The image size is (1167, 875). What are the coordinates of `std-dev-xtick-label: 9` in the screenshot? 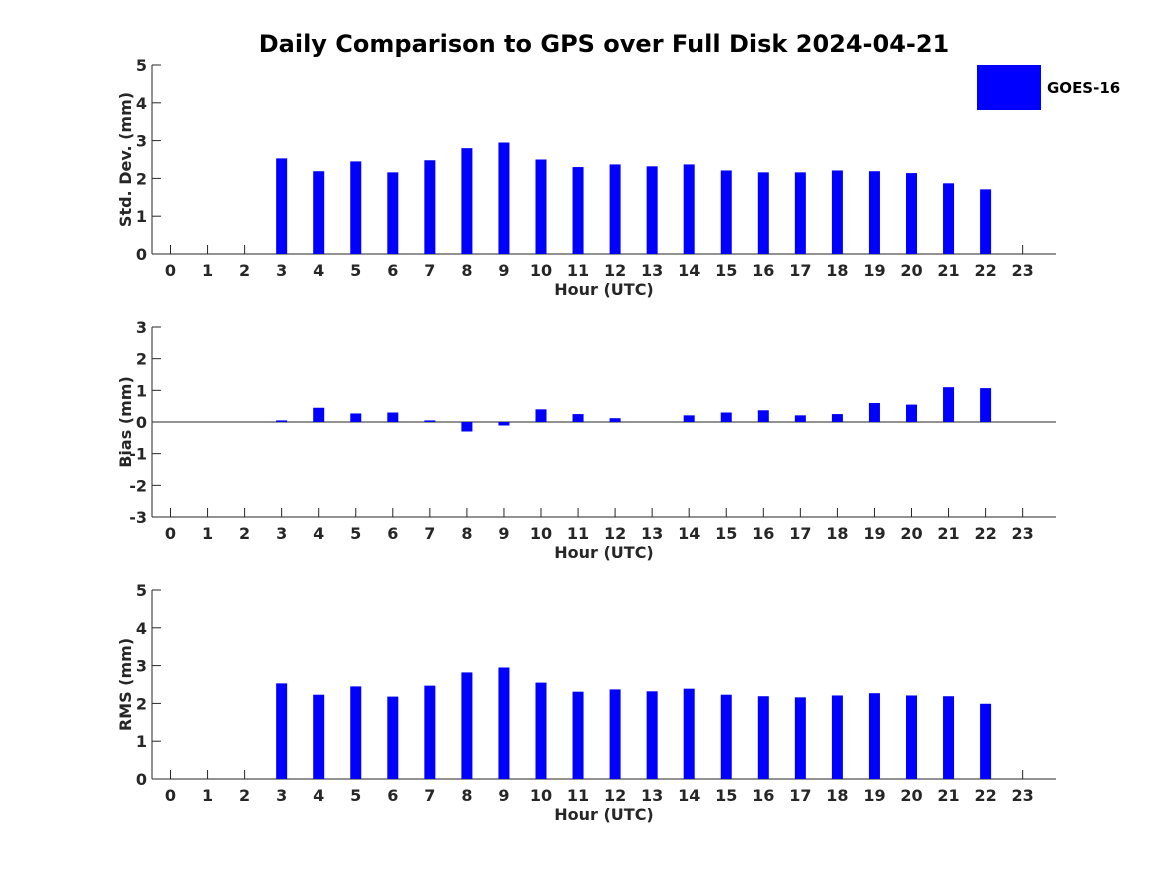 It's located at (503, 270).